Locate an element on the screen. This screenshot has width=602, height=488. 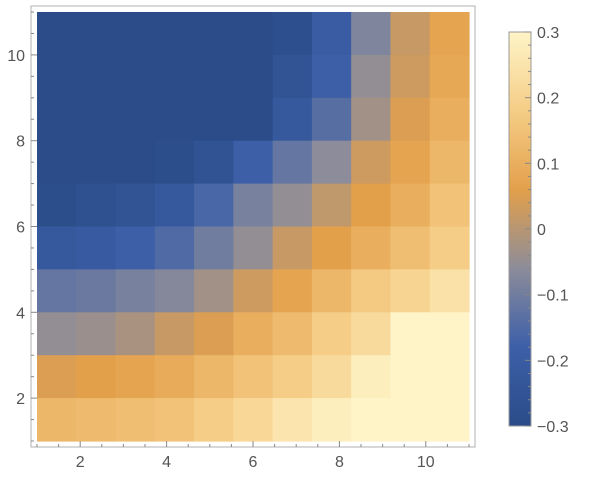
y-tick-label: 4 is located at coordinates (20, 313).